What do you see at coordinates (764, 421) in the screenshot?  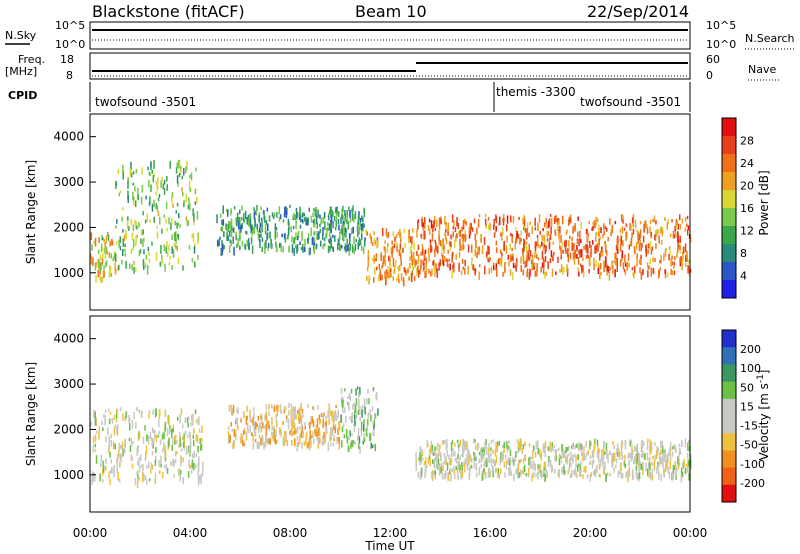 I see `velocity-colorbar-label-main: Velocity [m s` at bounding box center [764, 421].